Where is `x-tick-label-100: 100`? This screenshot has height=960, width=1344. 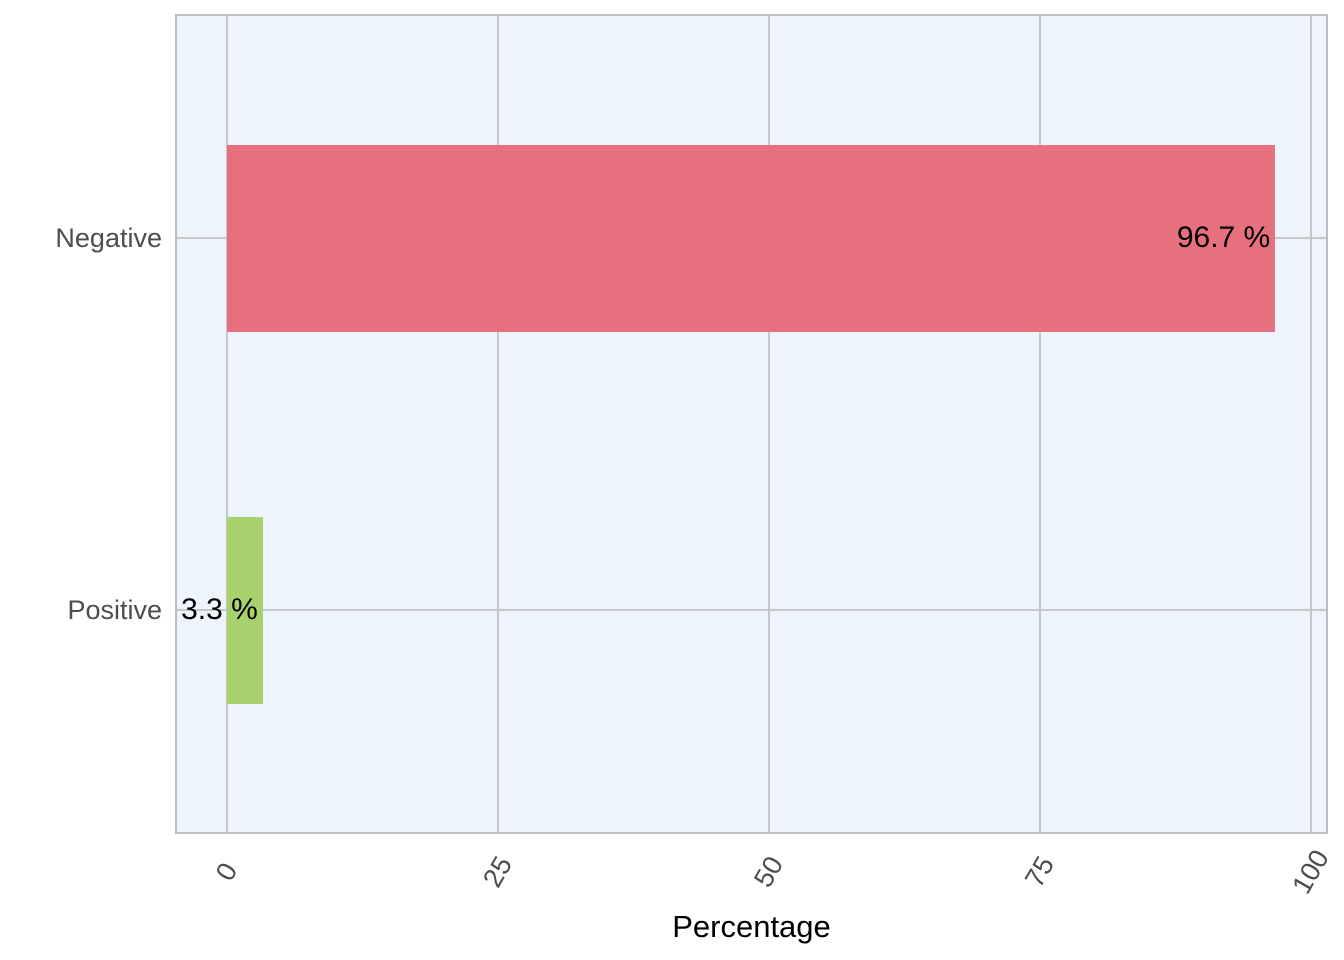
x-tick-label-100: 100 is located at coordinates (1310, 871).